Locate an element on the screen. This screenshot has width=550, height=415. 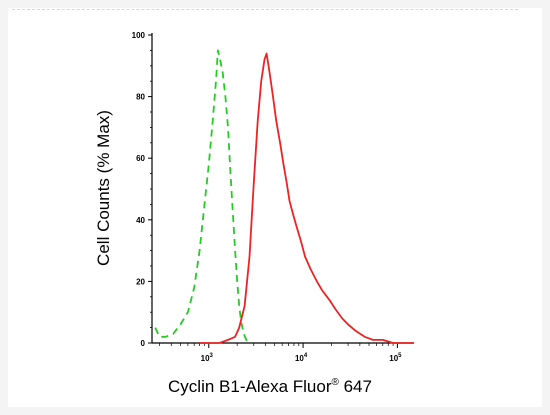
y-tick-label: 20 is located at coordinates (140, 281).